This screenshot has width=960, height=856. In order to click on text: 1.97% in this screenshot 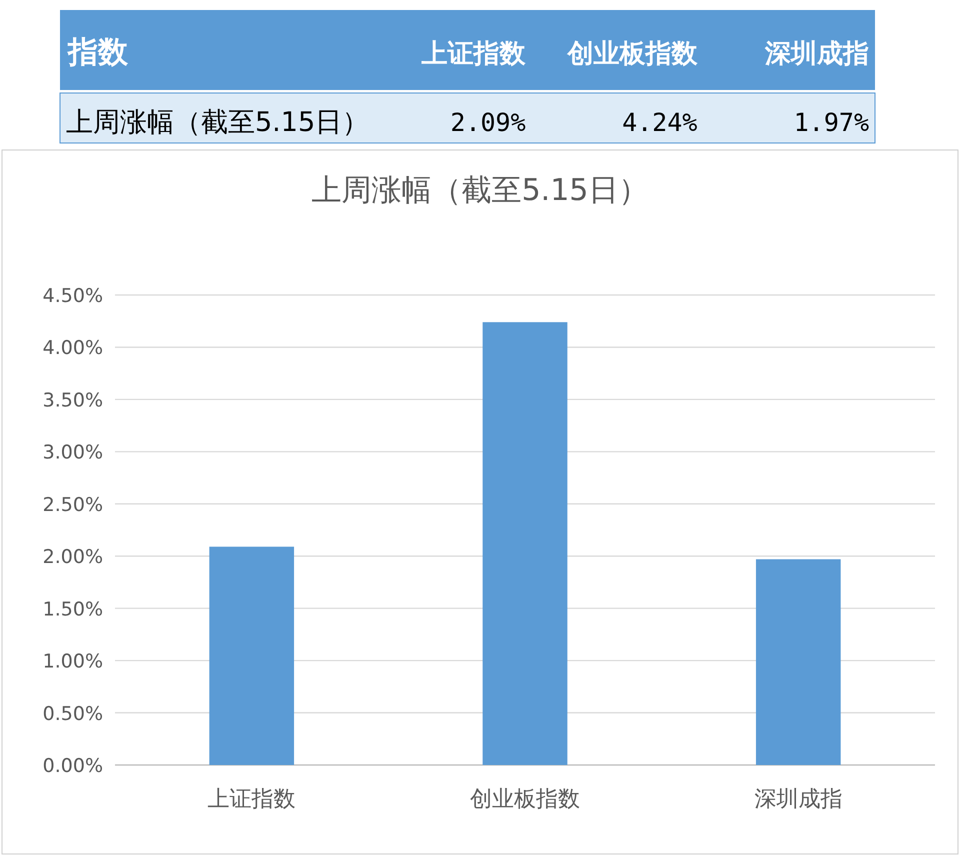, I will do `click(831, 122)`.